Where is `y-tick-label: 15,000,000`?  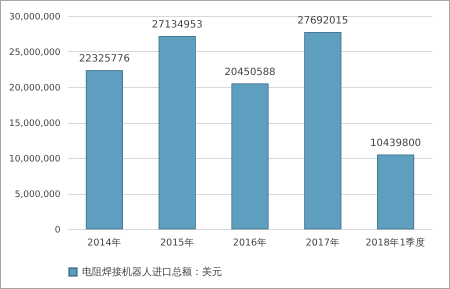 y-tick-label: 15,000,000 is located at coordinates (34, 124).